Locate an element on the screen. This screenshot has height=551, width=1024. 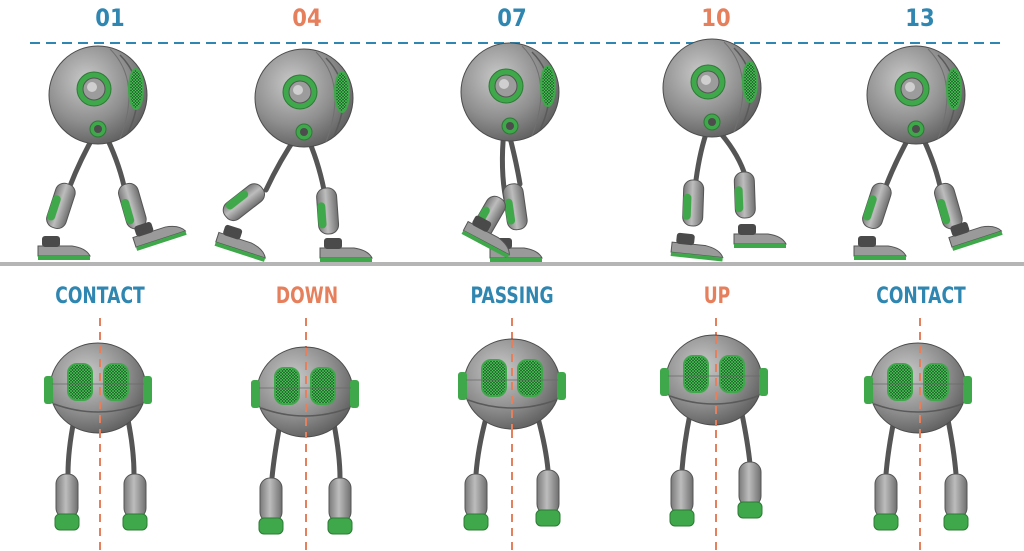
frame-number-1: 01 is located at coordinates (110, 18).